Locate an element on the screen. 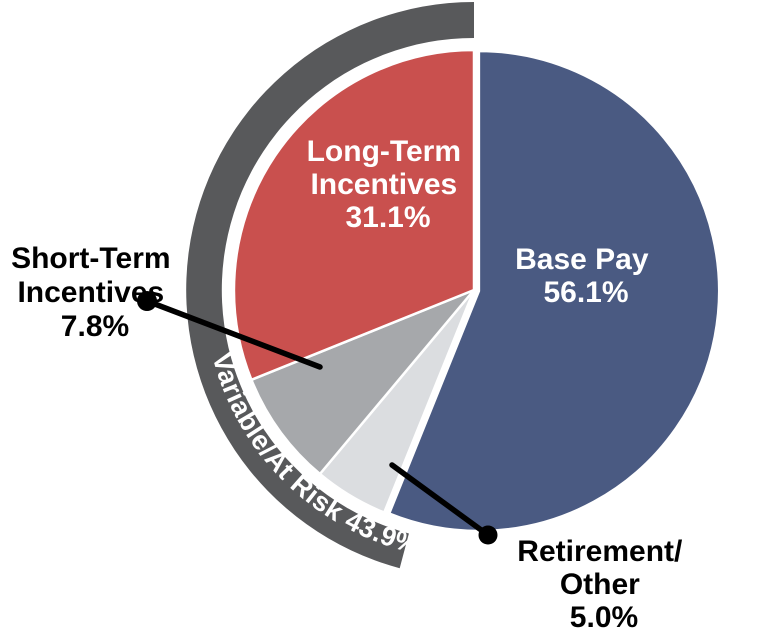  label-short-term-incentives: Short-Term Incentives 7.8% is located at coordinates (95, 292).